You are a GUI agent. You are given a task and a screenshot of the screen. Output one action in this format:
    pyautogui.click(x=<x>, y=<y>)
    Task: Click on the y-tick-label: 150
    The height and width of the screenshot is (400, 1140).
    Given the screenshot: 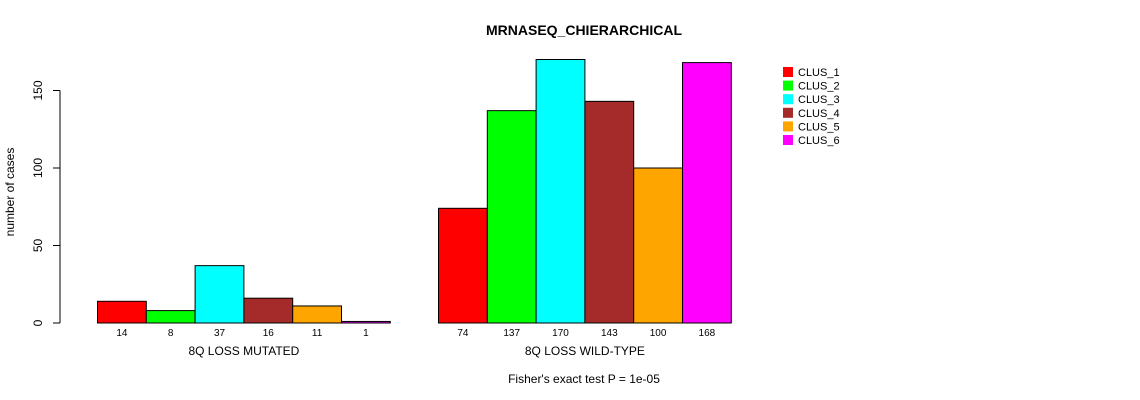 What is the action you would take?
    pyautogui.click(x=38, y=90)
    